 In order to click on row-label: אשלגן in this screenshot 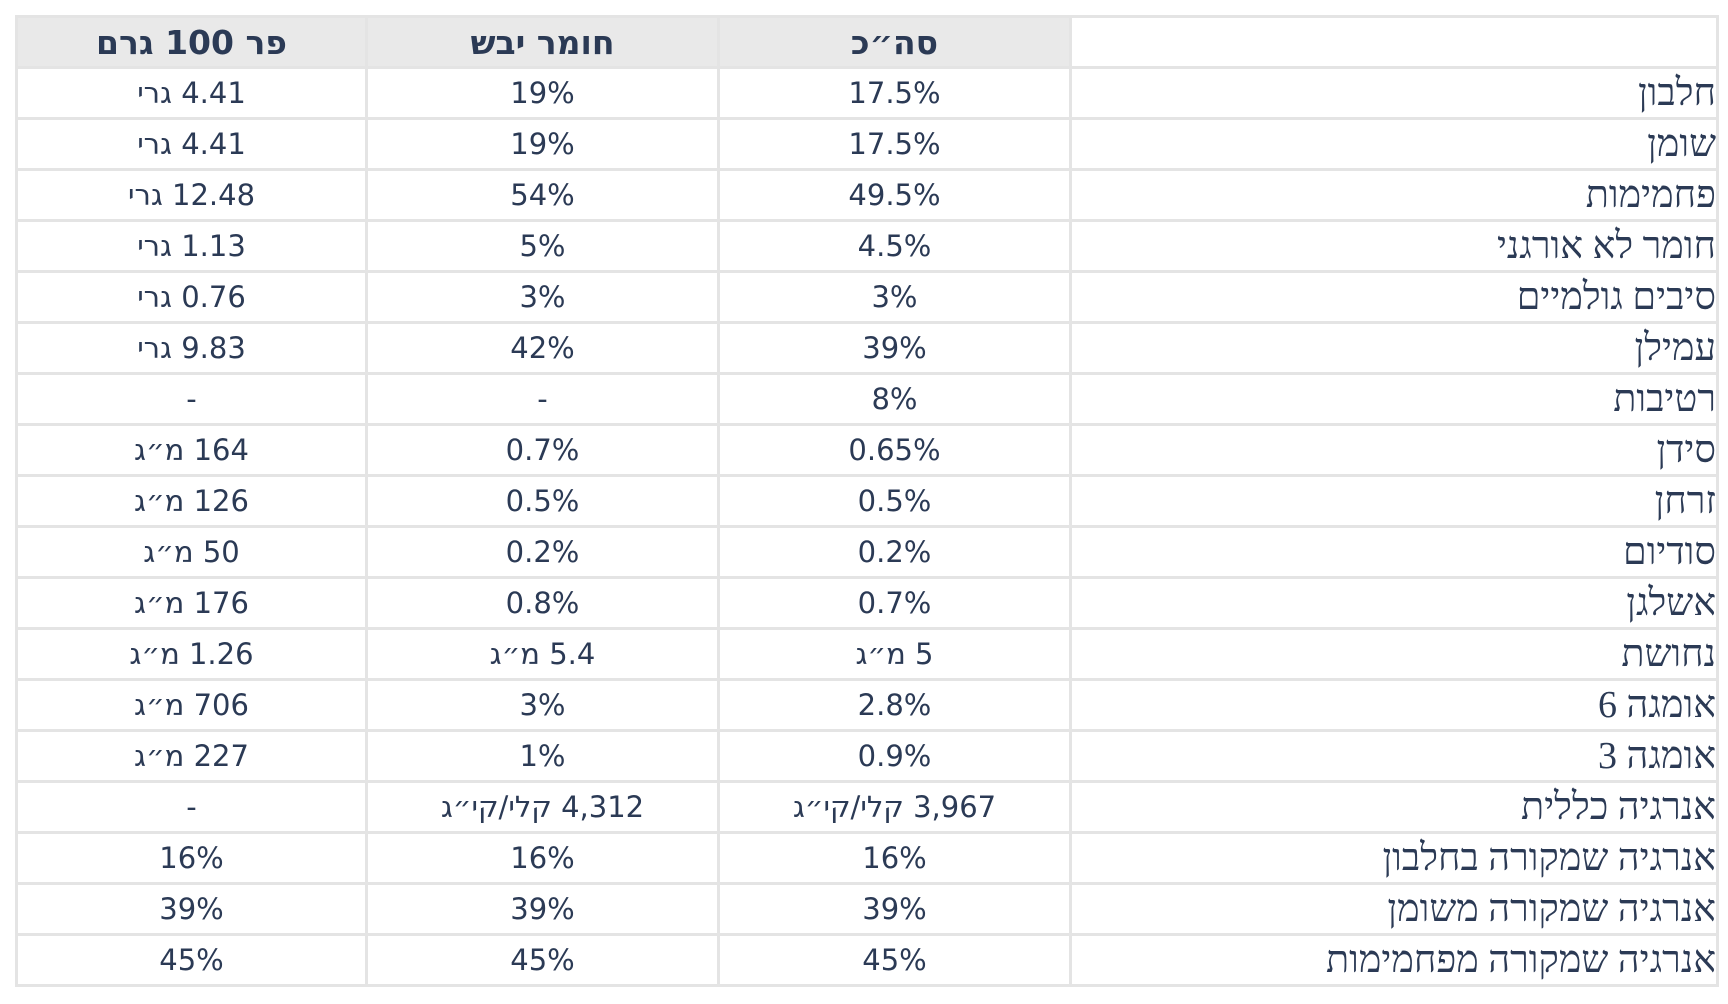, I will do `click(1394, 603)`.